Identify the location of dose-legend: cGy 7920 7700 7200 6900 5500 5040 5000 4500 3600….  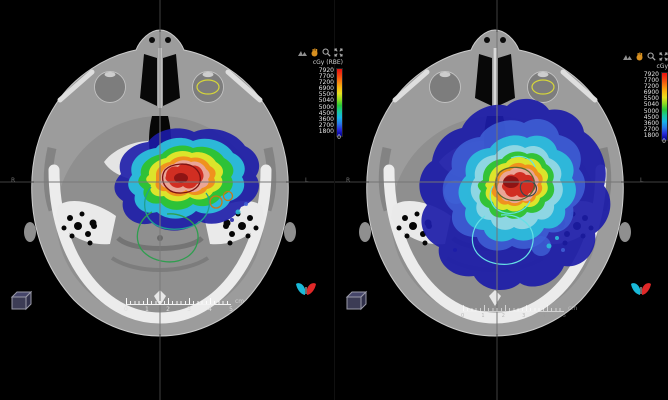
(645, 98).